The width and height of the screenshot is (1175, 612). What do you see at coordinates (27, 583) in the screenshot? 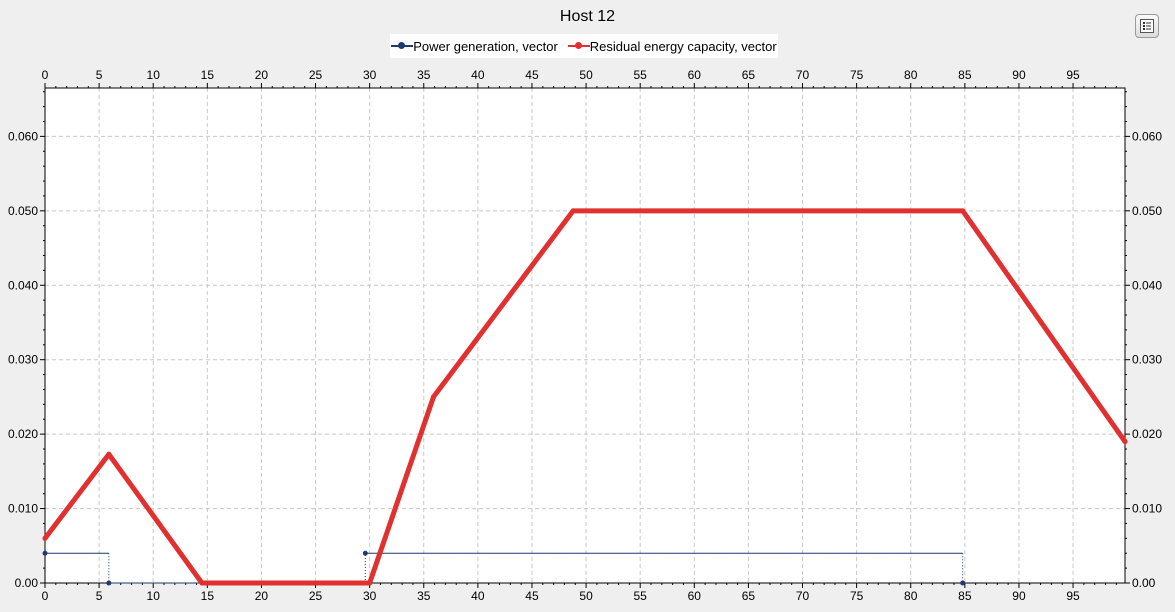
I see `y-tick-label-left: 0.00` at bounding box center [27, 583].